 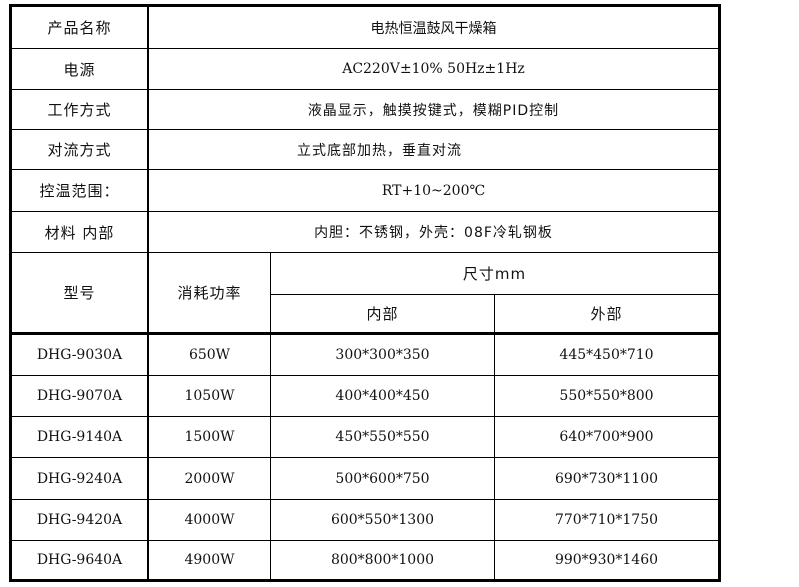 What do you see at coordinates (383, 315) in the screenshot?
I see `header-inner: 内部` at bounding box center [383, 315].